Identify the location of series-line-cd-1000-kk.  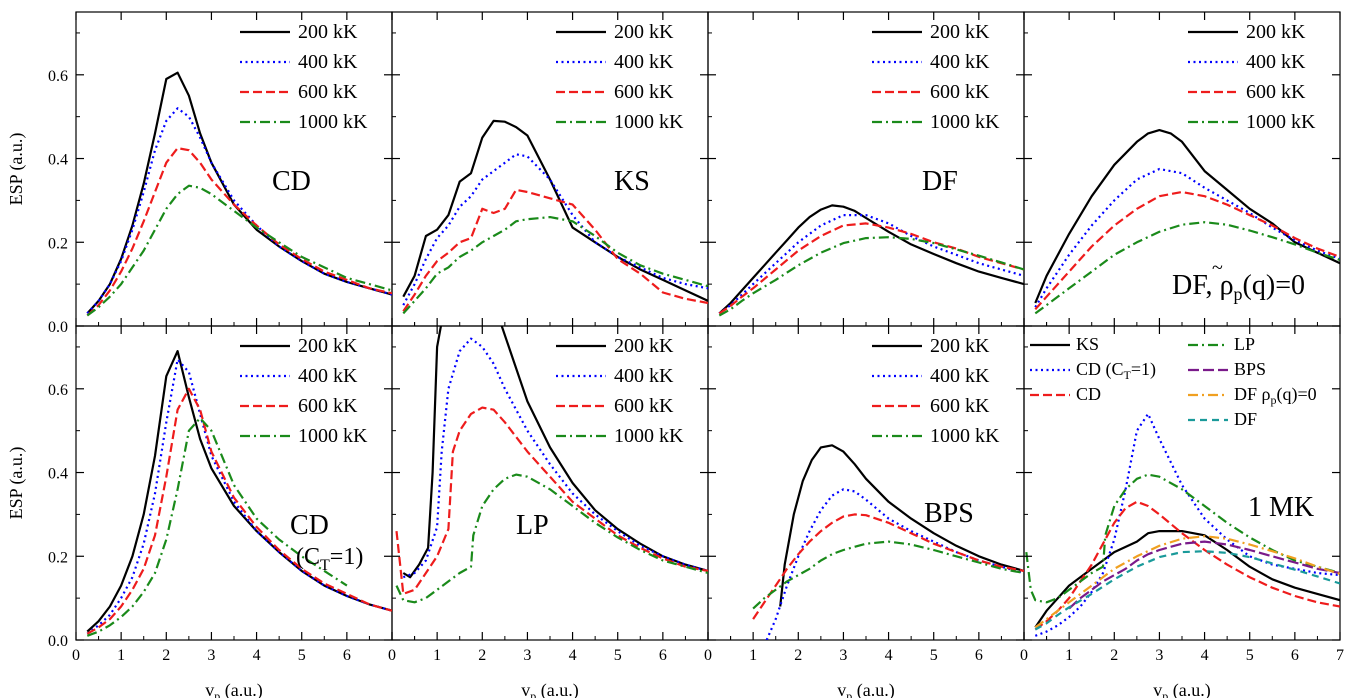
(239, 250).